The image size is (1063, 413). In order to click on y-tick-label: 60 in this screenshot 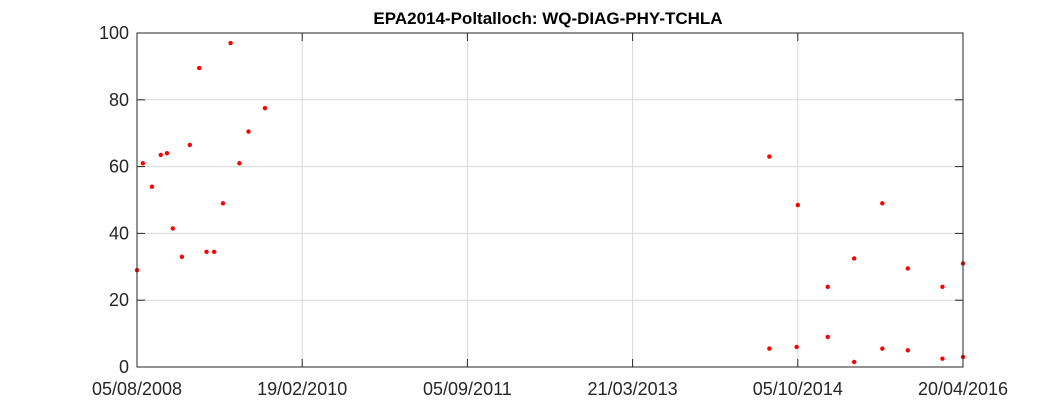, I will do `click(119, 167)`.